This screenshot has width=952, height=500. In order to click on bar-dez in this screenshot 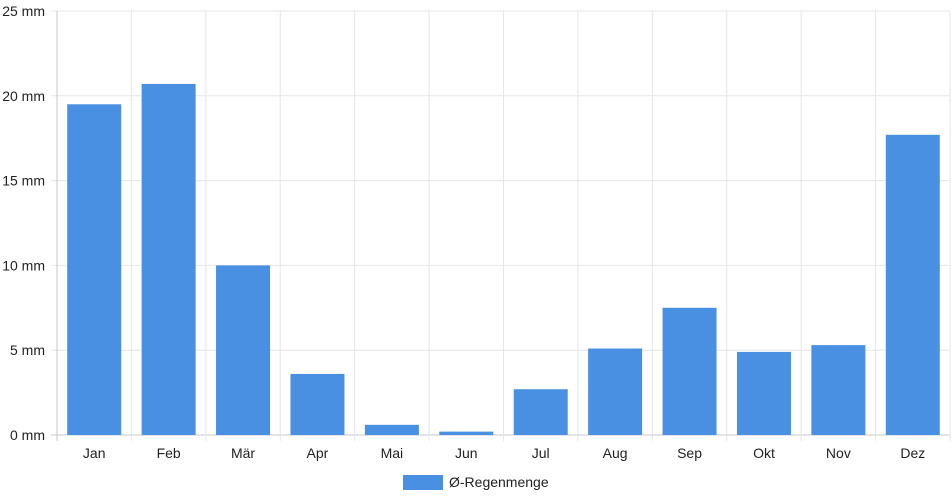, I will do `click(912, 285)`.